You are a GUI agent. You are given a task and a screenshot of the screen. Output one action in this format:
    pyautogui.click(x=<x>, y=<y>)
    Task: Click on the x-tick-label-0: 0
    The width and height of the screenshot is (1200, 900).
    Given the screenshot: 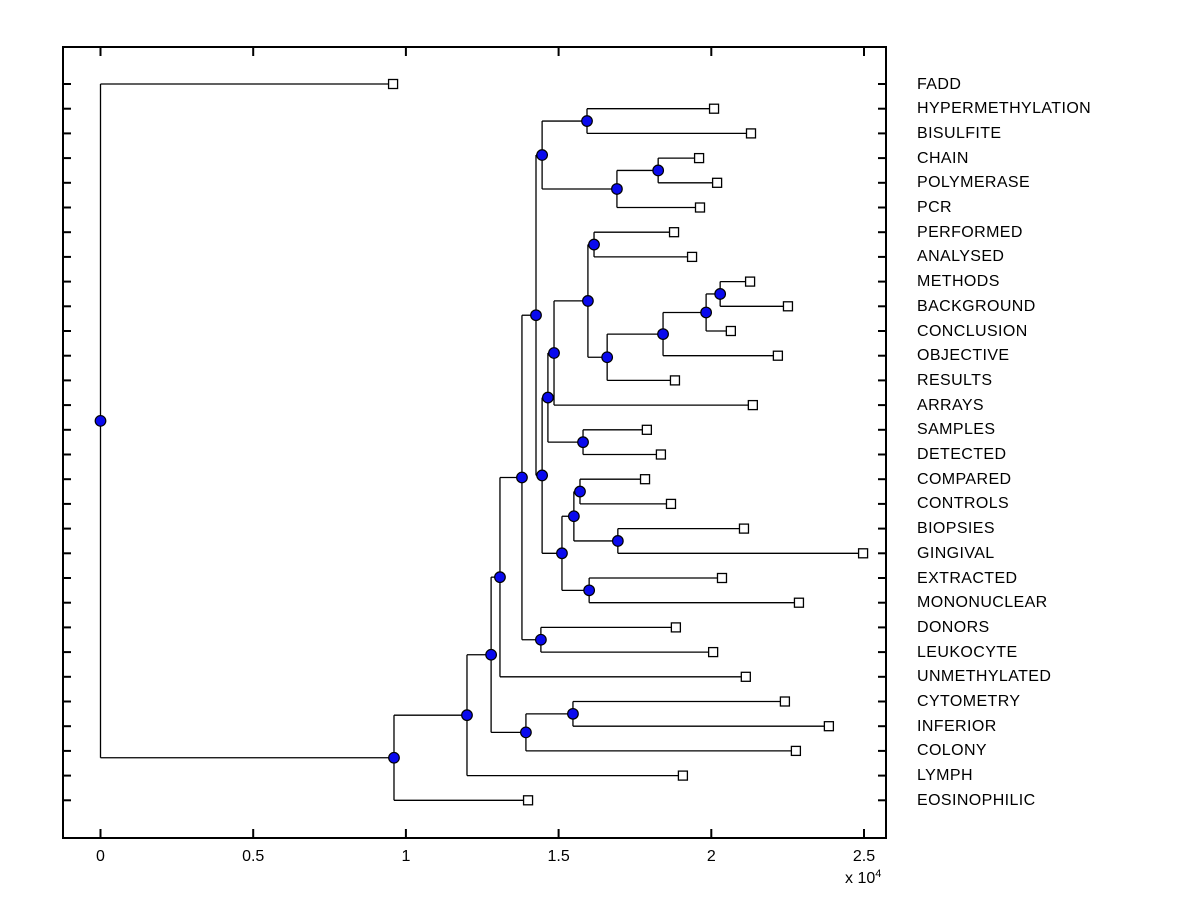 What is the action you would take?
    pyautogui.click(x=100, y=856)
    